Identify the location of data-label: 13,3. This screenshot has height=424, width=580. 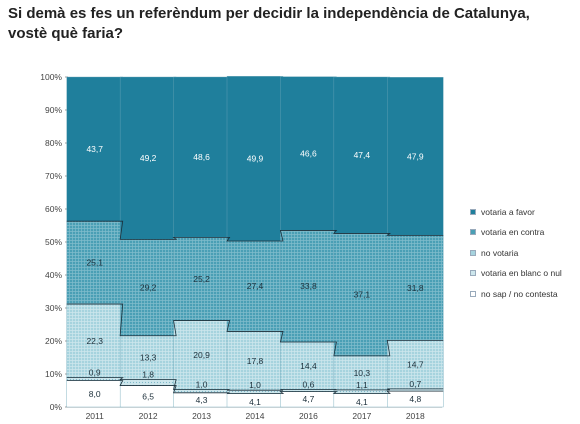
(148, 358).